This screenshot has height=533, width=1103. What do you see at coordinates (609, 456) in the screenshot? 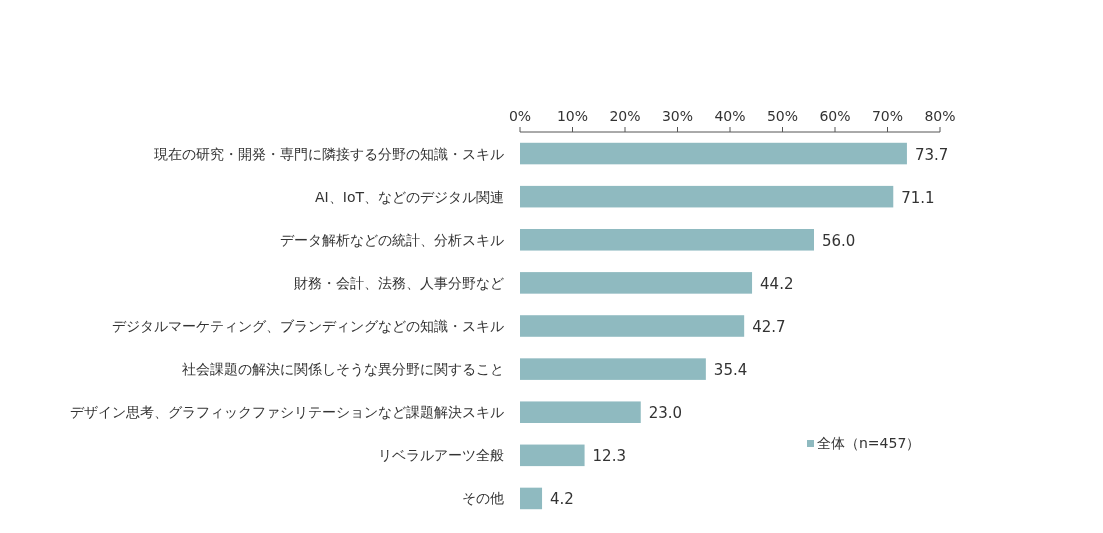
I see `data-label: 12.3` at bounding box center [609, 456].